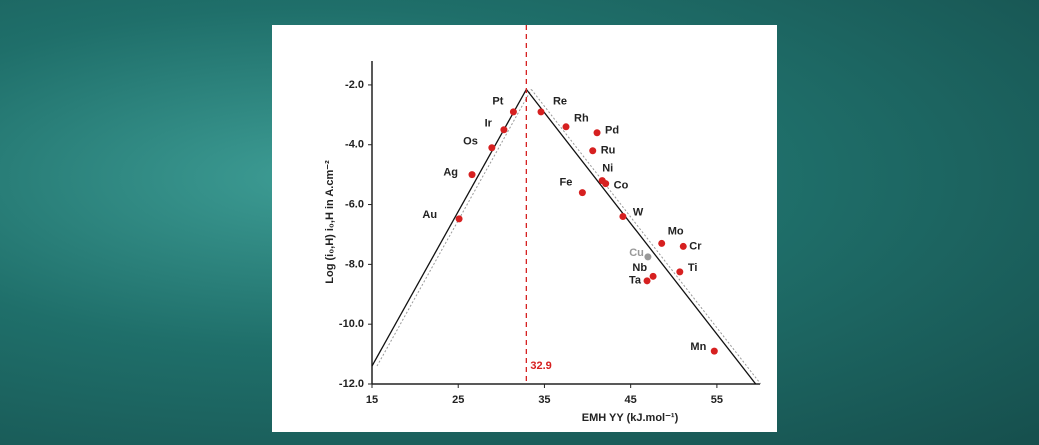 Image resolution: width=1039 pixels, height=445 pixels. Describe the element at coordinates (429, 215) in the screenshot. I see `point-label: Au` at that location.